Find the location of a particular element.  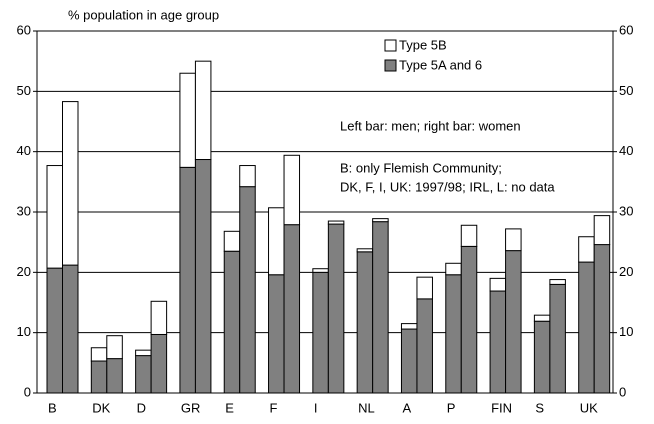

annotation: B: only Flemish Community; is located at coordinates (421, 167).